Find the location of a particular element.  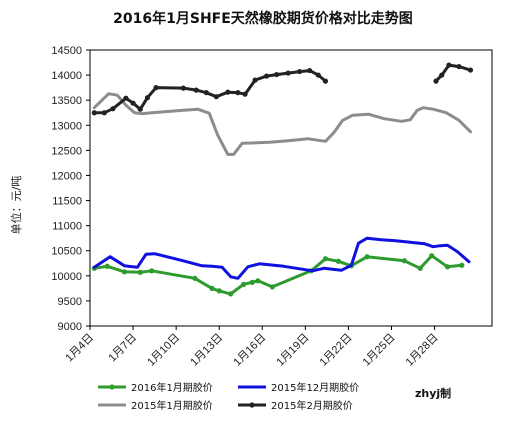

y-tick-label: 10500 is located at coordinates (66, 252).